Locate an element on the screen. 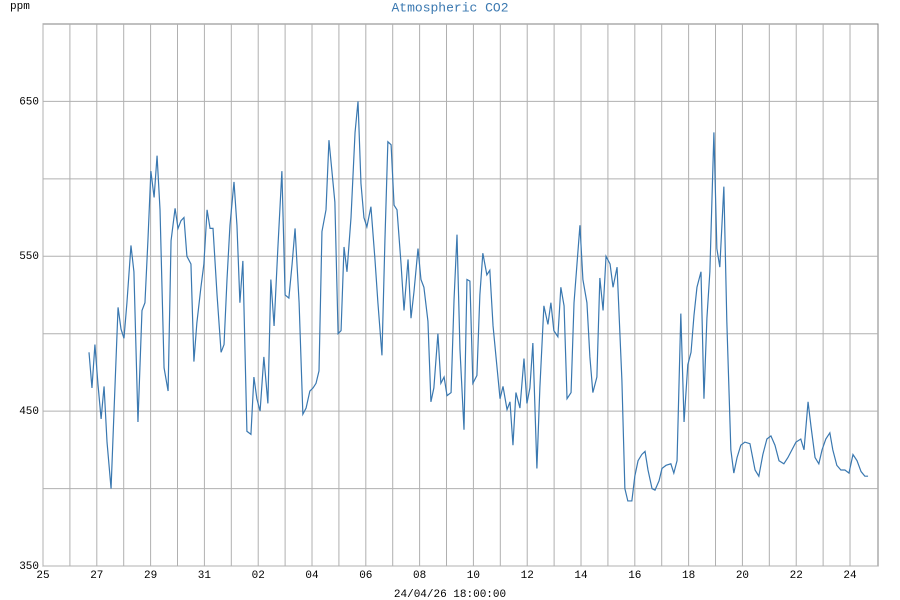 This screenshot has height=600, width=900. x-tick-label: 10 is located at coordinates (473, 576).